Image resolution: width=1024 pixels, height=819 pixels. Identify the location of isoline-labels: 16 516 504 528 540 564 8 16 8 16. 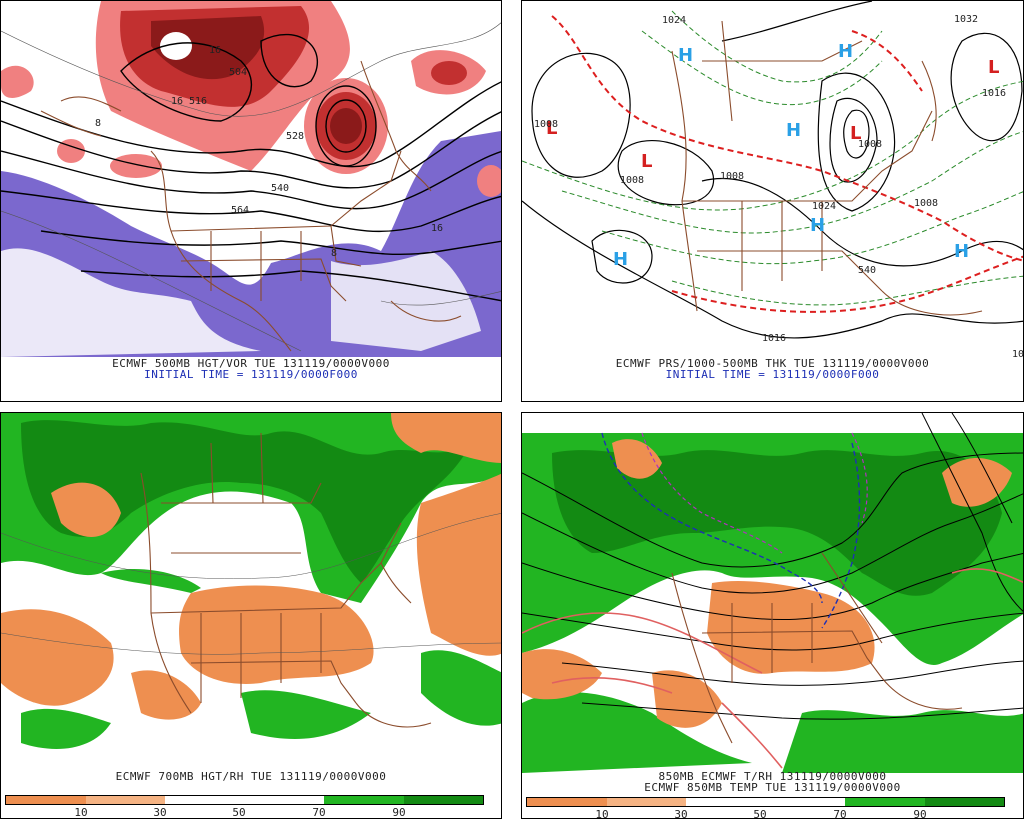
(269, 152).